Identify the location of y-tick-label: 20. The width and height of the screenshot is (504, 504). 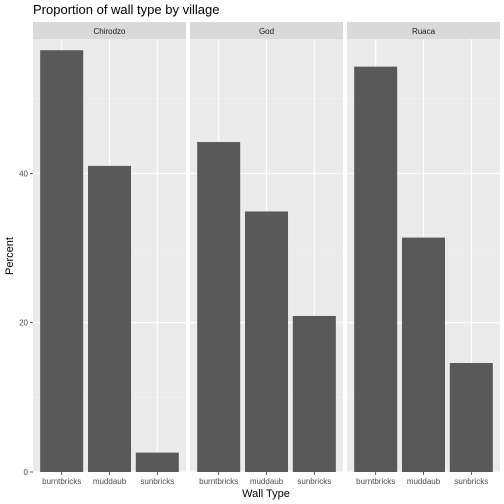
(23, 323).